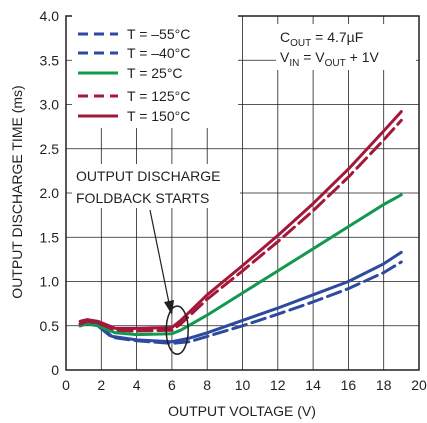 The image size is (427, 423). I want to click on legend-label-2: T = 25°C, so click(155, 73).